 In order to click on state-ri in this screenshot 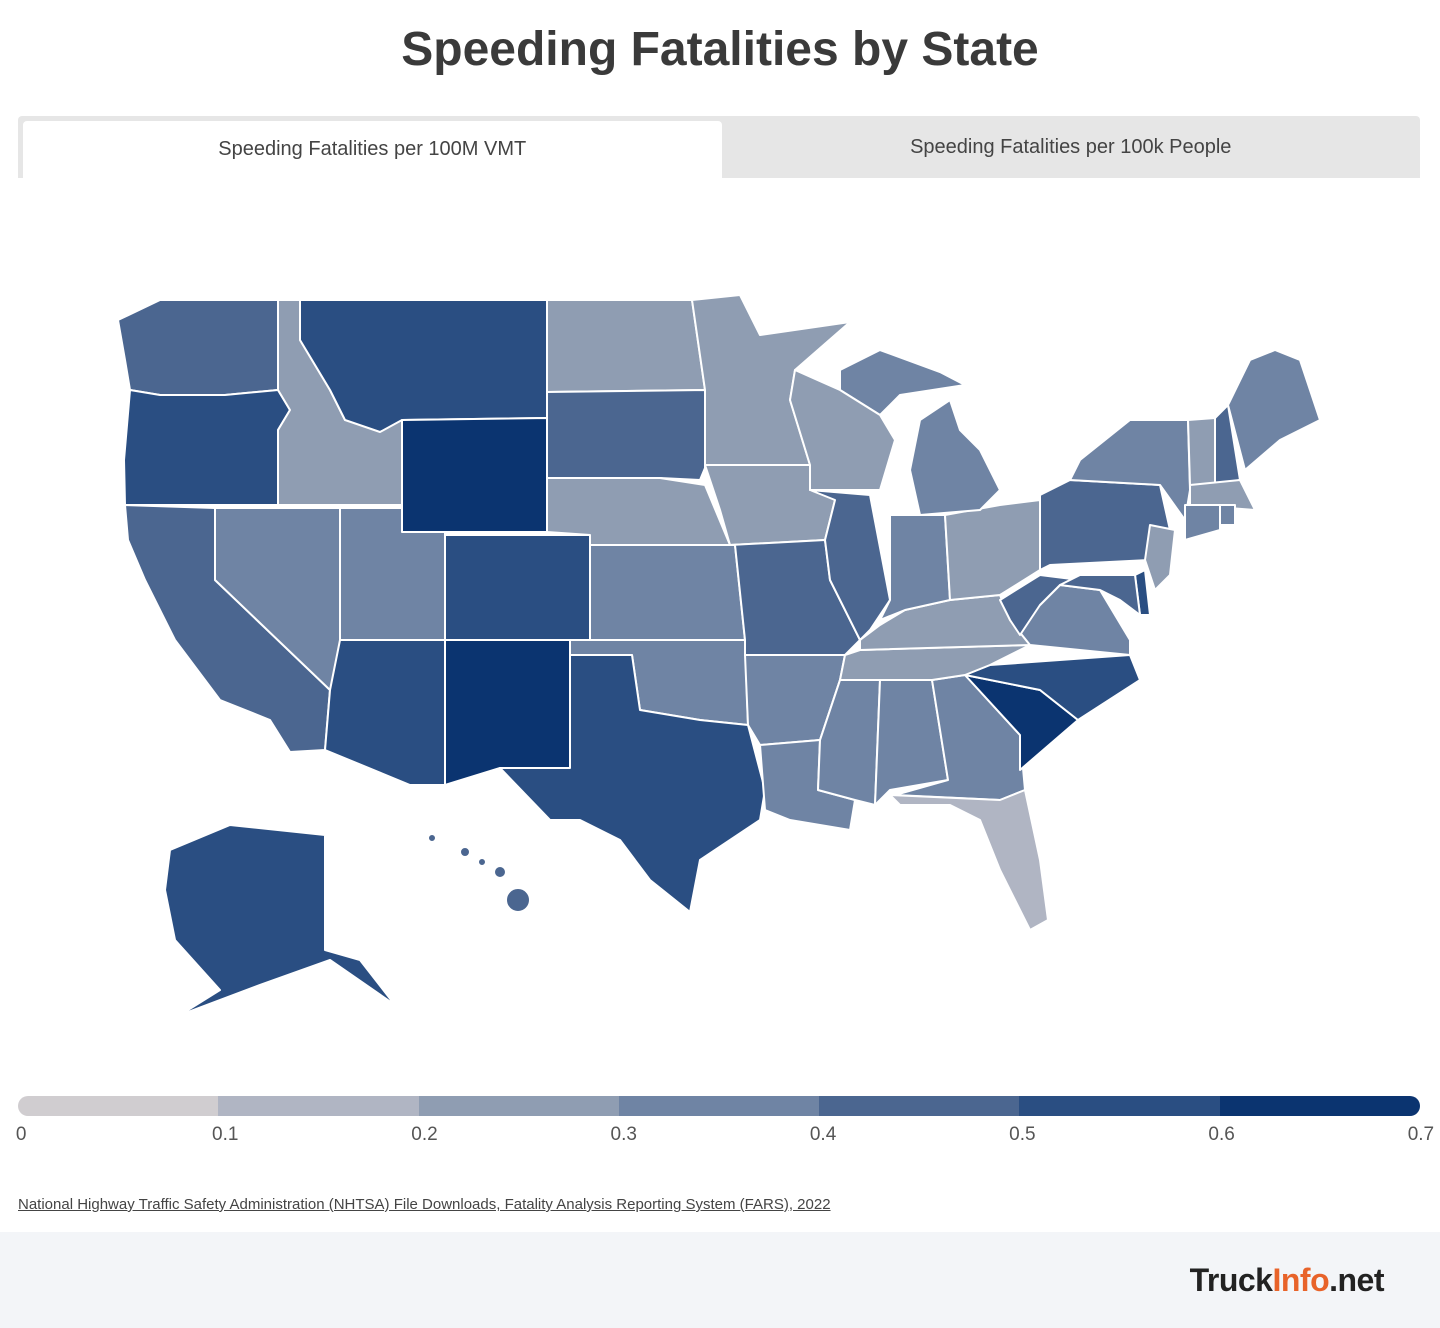, I will do `click(1227, 515)`.